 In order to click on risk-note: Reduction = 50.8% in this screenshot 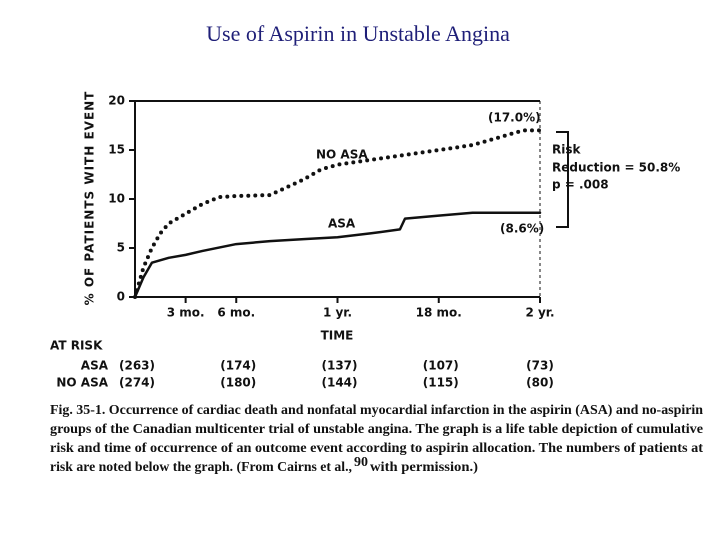, I will do `click(616, 168)`.